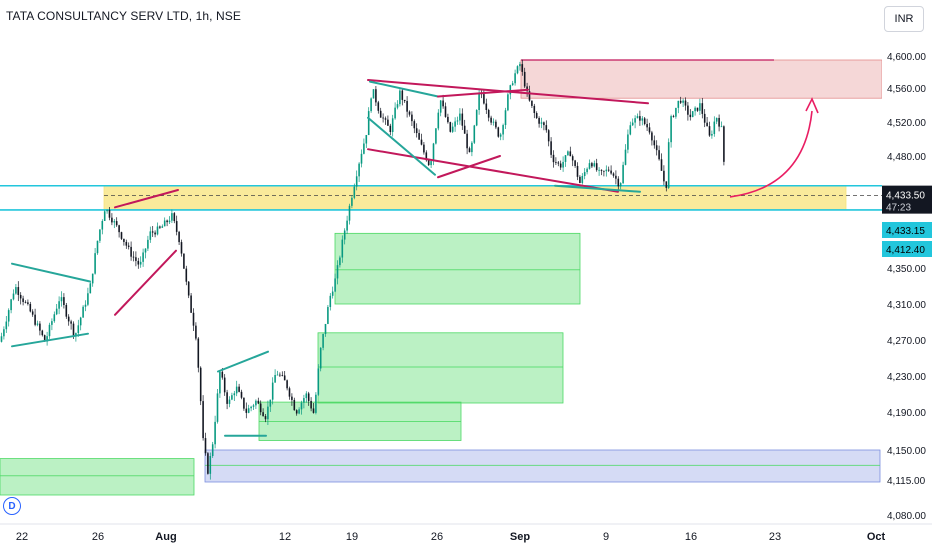 This screenshot has height=550, width=932. Describe the element at coordinates (97, 477) in the screenshot. I see `demand-zone` at that location.